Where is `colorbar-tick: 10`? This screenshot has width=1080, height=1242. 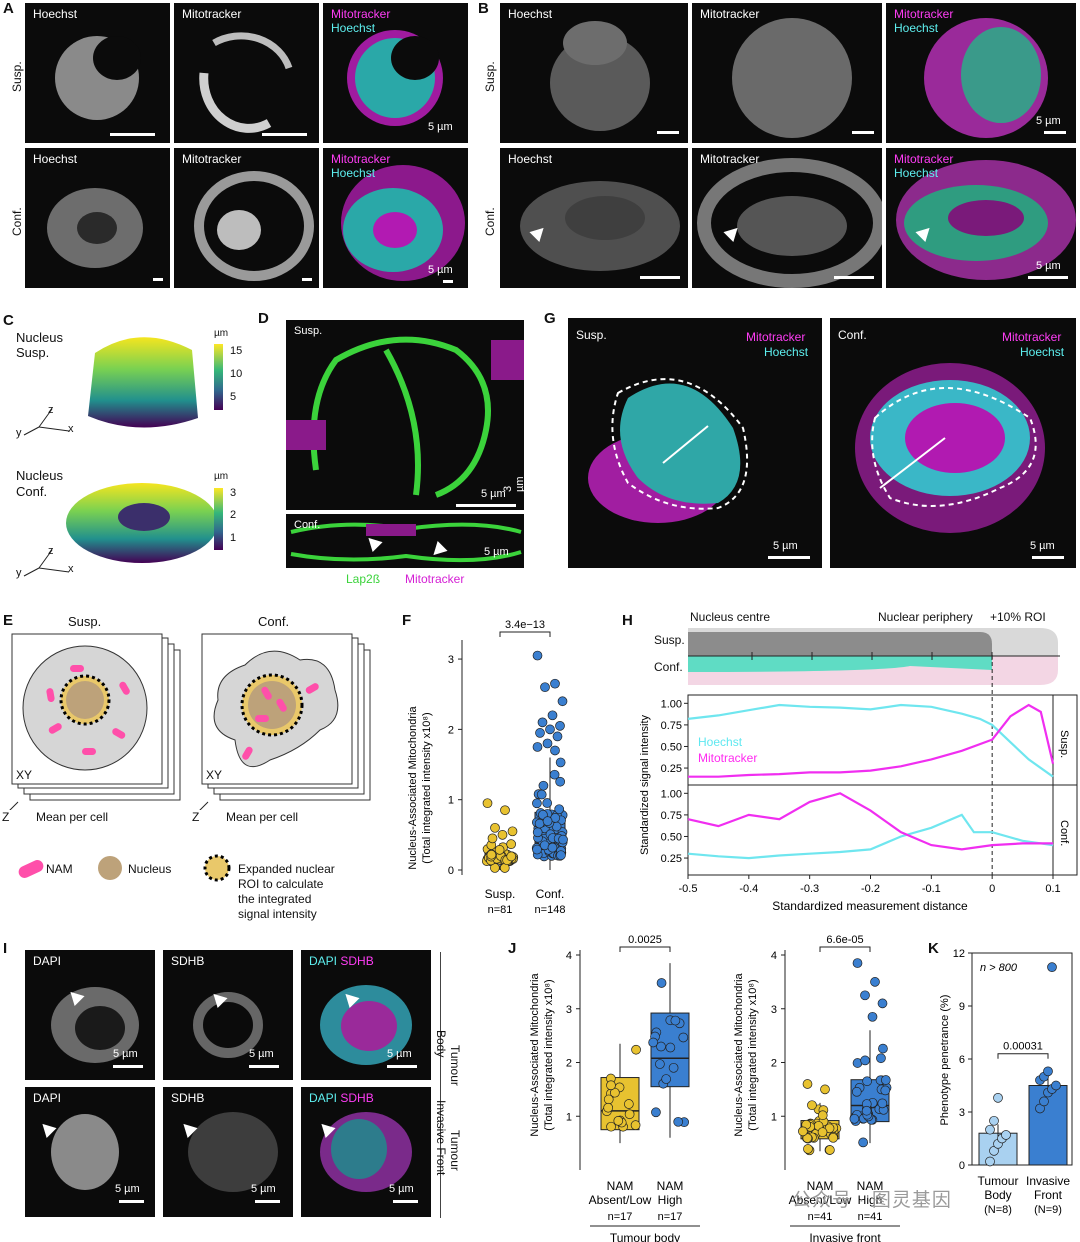
colorbar-tick: 10 is located at coordinates (236, 374).